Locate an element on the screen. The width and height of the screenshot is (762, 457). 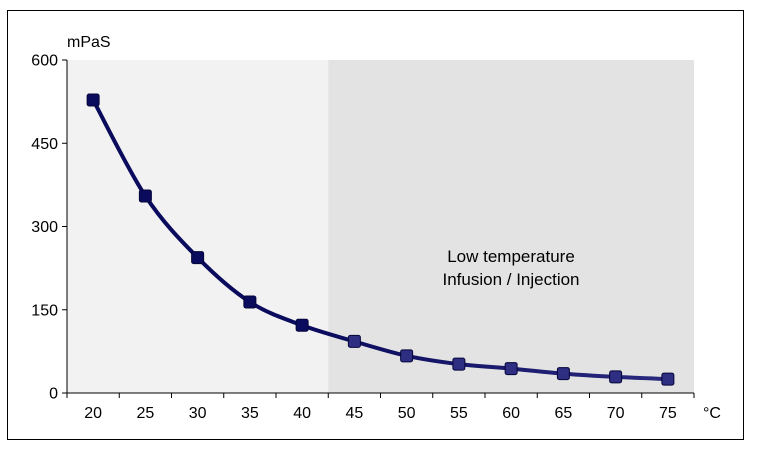
x-tick-label-35: 35 is located at coordinates (250, 413).